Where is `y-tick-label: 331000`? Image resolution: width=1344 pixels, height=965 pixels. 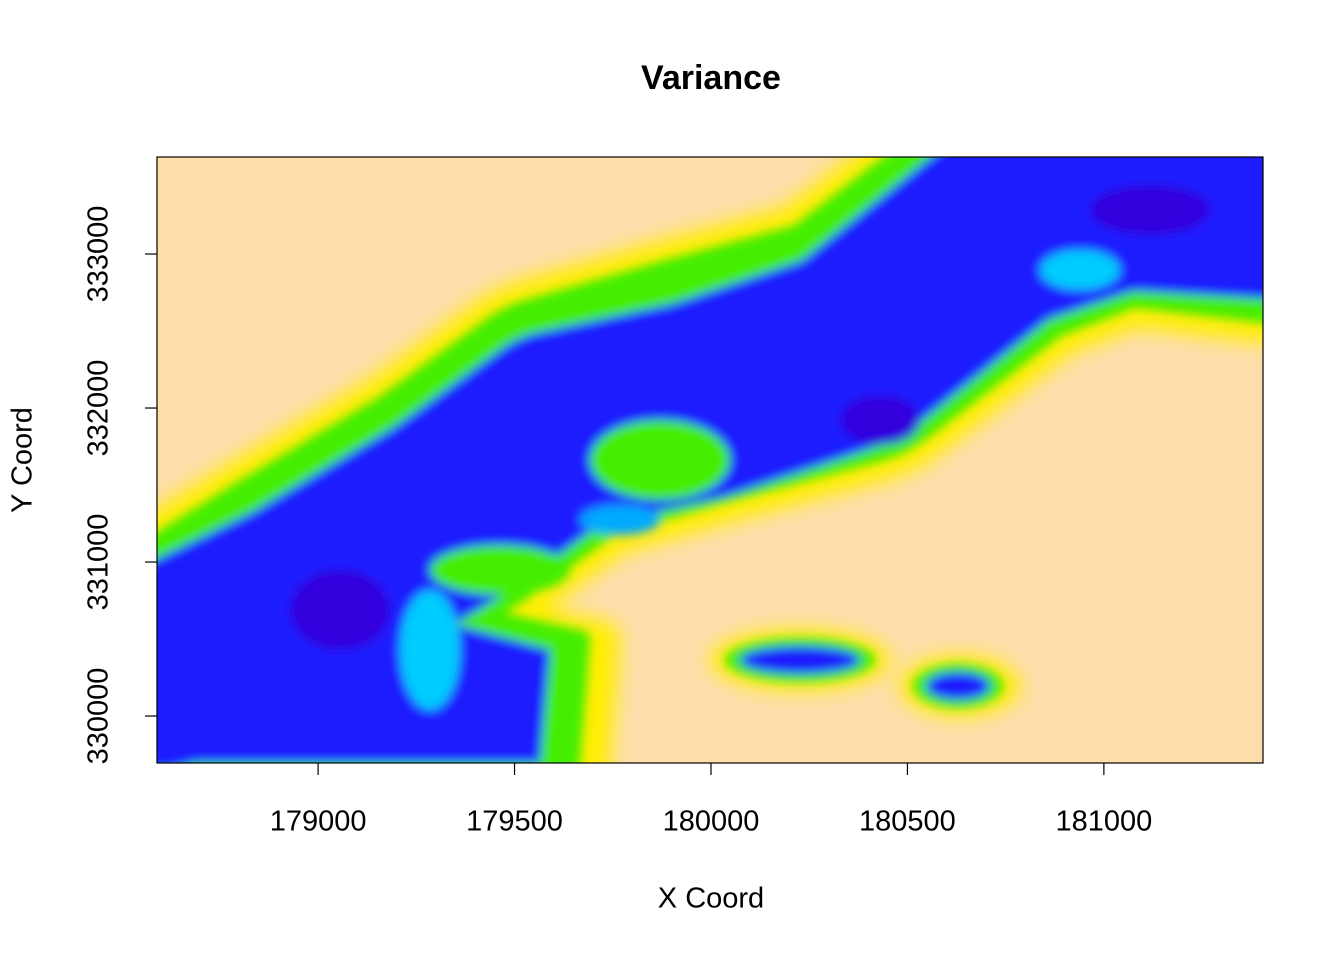 y-tick-label: 331000 is located at coordinates (99, 562).